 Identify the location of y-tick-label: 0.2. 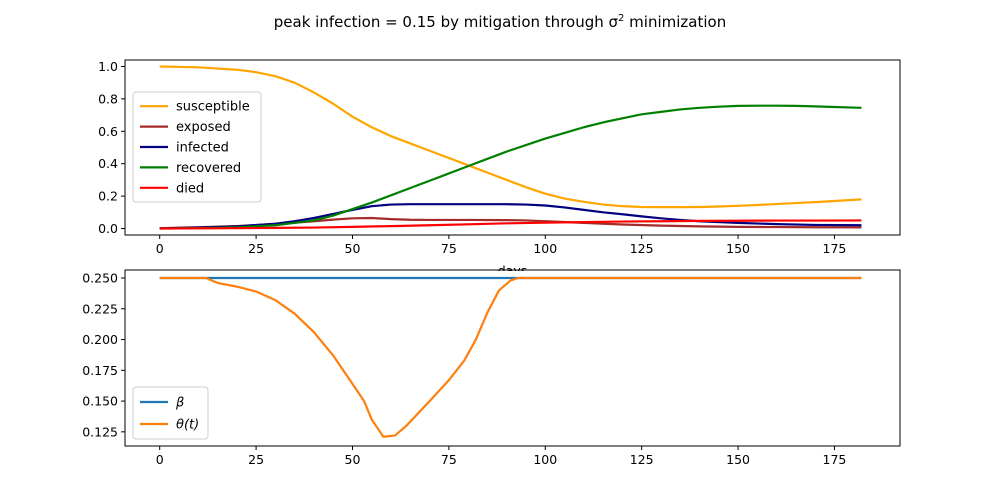
(108, 196).